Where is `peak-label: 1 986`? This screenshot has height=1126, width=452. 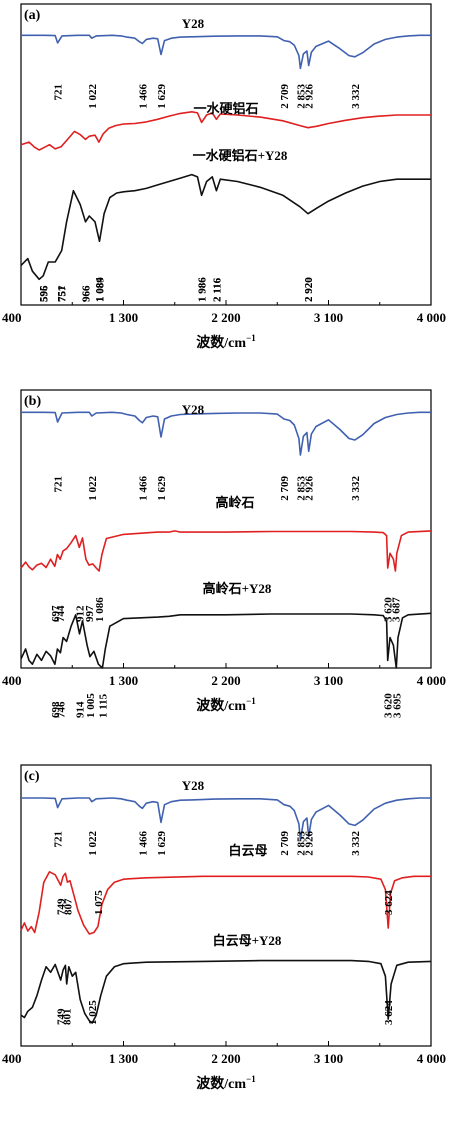 peak-label: 1 986 is located at coordinates (203, 289).